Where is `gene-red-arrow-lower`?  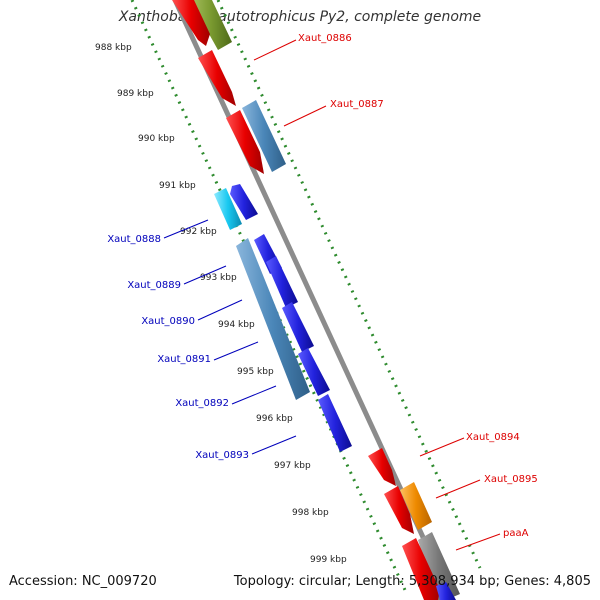 gene-red-arrow-lower is located at coordinates (399, 510).